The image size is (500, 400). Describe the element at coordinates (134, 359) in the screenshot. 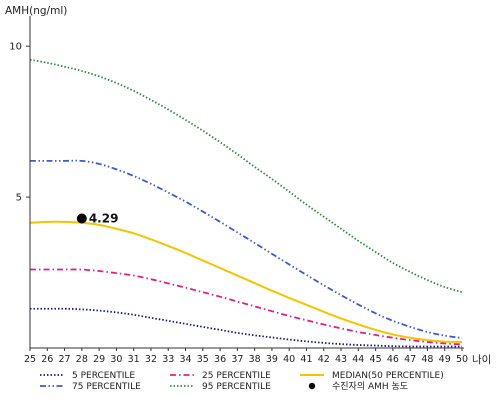

I see `x-tick-label: 31` at that location.